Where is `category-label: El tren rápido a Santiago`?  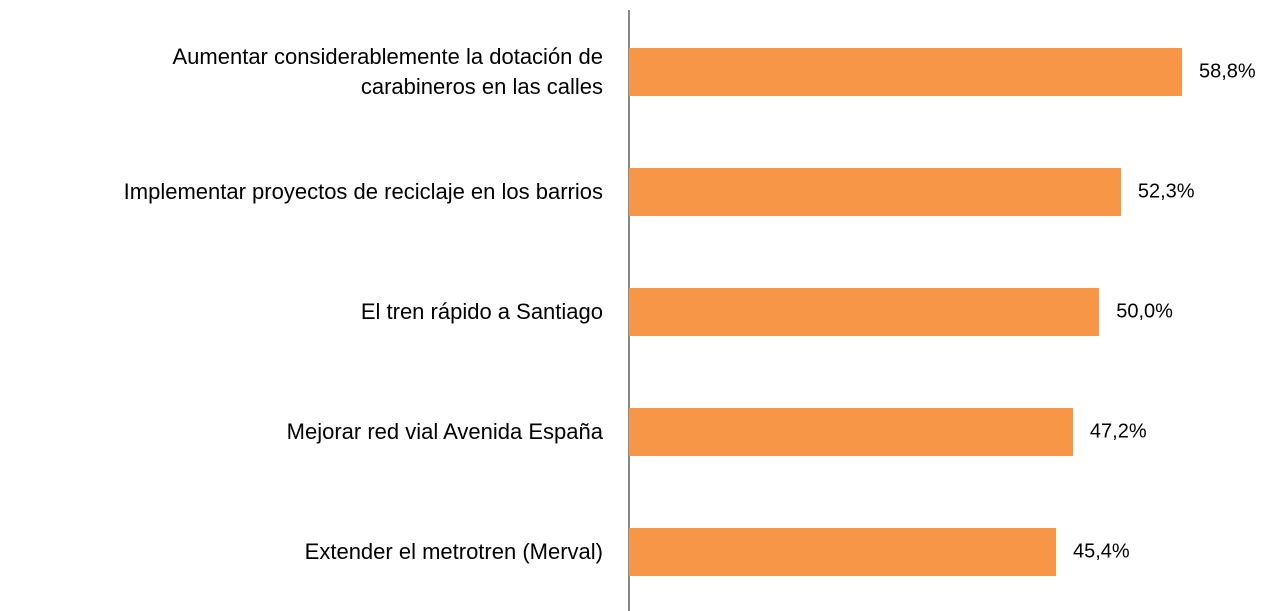 category-label: El tren rápido a Santiago is located at coordinates (481, 311).